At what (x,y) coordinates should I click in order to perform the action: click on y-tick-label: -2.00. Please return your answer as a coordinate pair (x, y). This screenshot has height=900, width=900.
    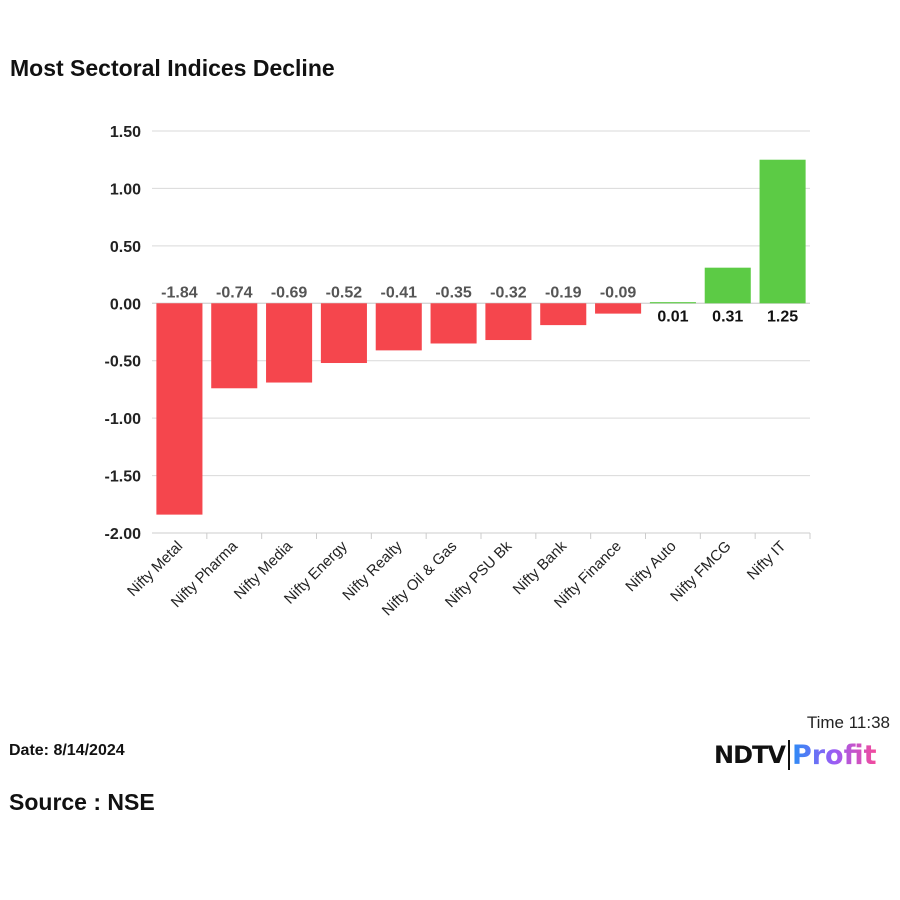
    Looking at the image, I should click on (123, 534).